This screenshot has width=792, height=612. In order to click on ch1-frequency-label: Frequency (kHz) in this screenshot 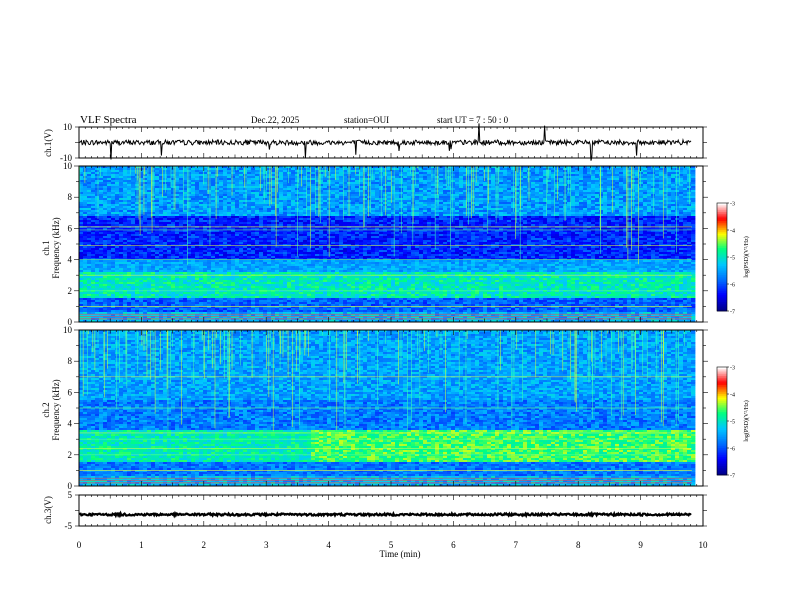, I will do `click(56, 247)`.